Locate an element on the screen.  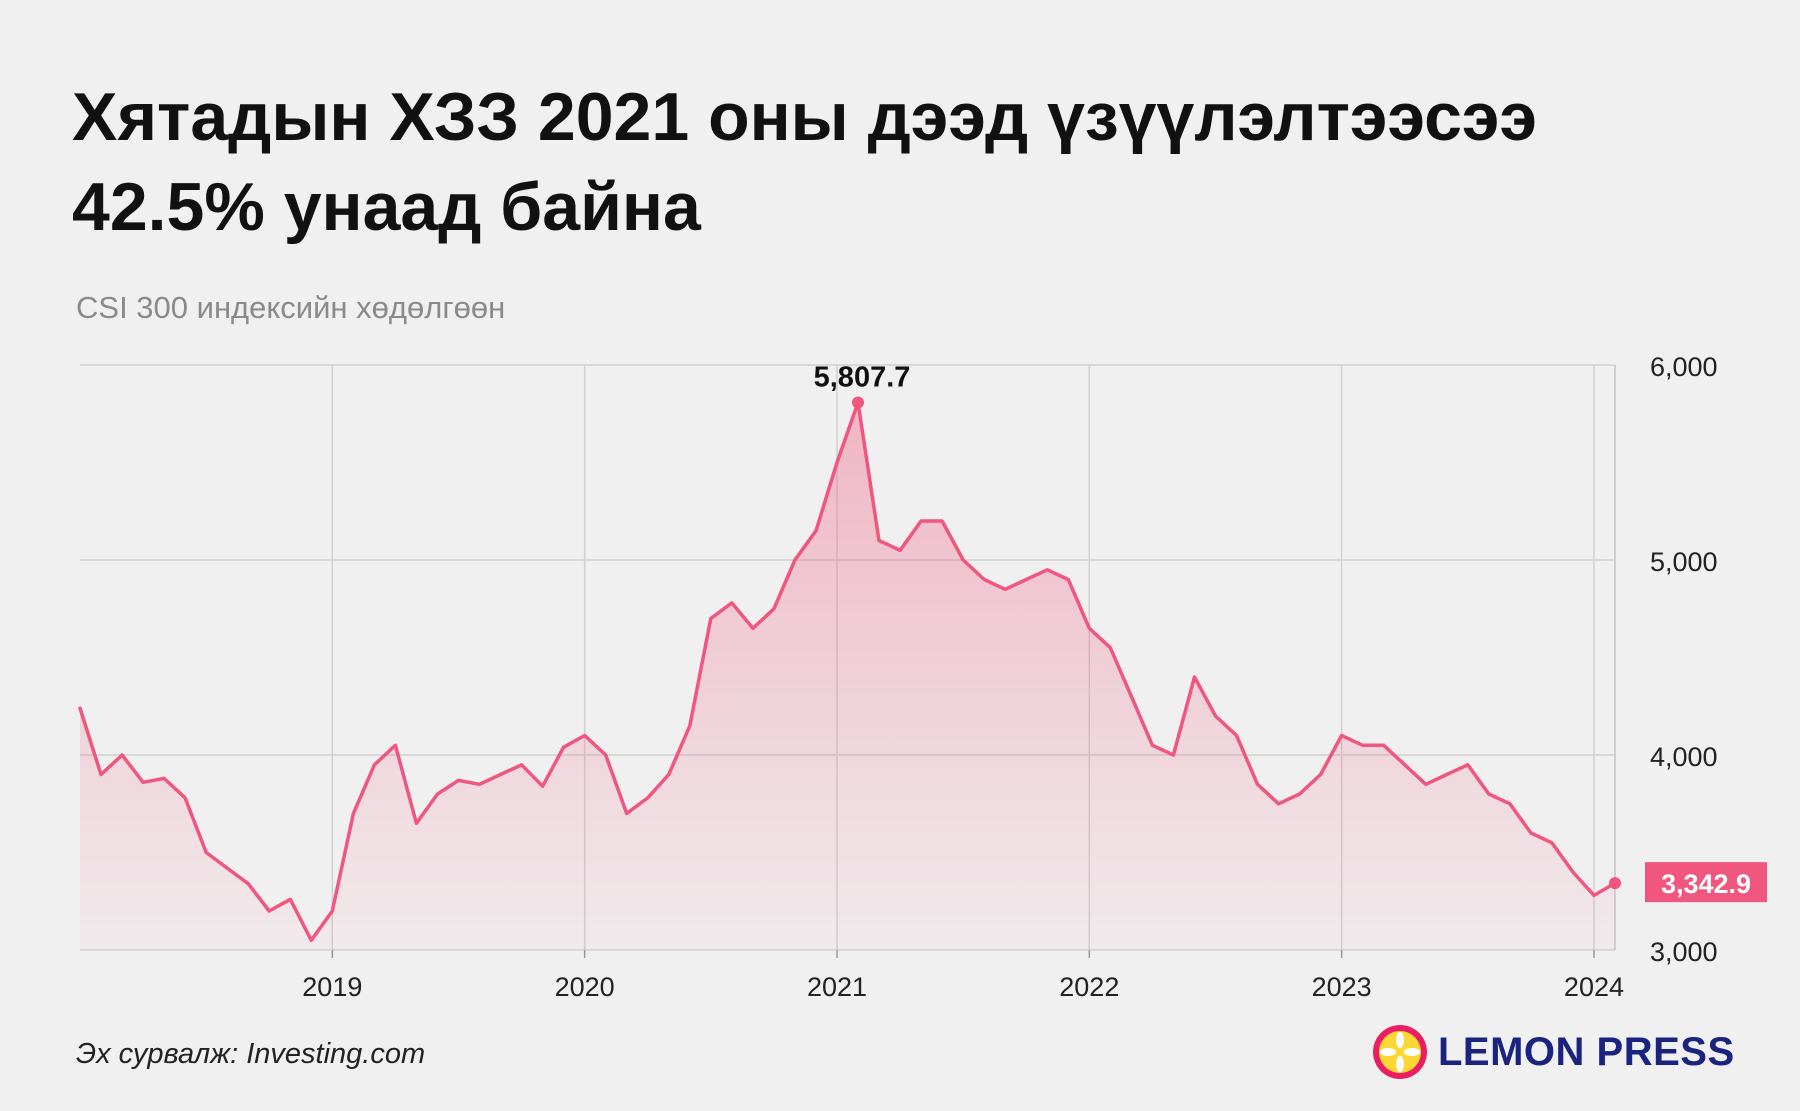
x-tick-label: 2024 is located at coordinates (1594, 987).